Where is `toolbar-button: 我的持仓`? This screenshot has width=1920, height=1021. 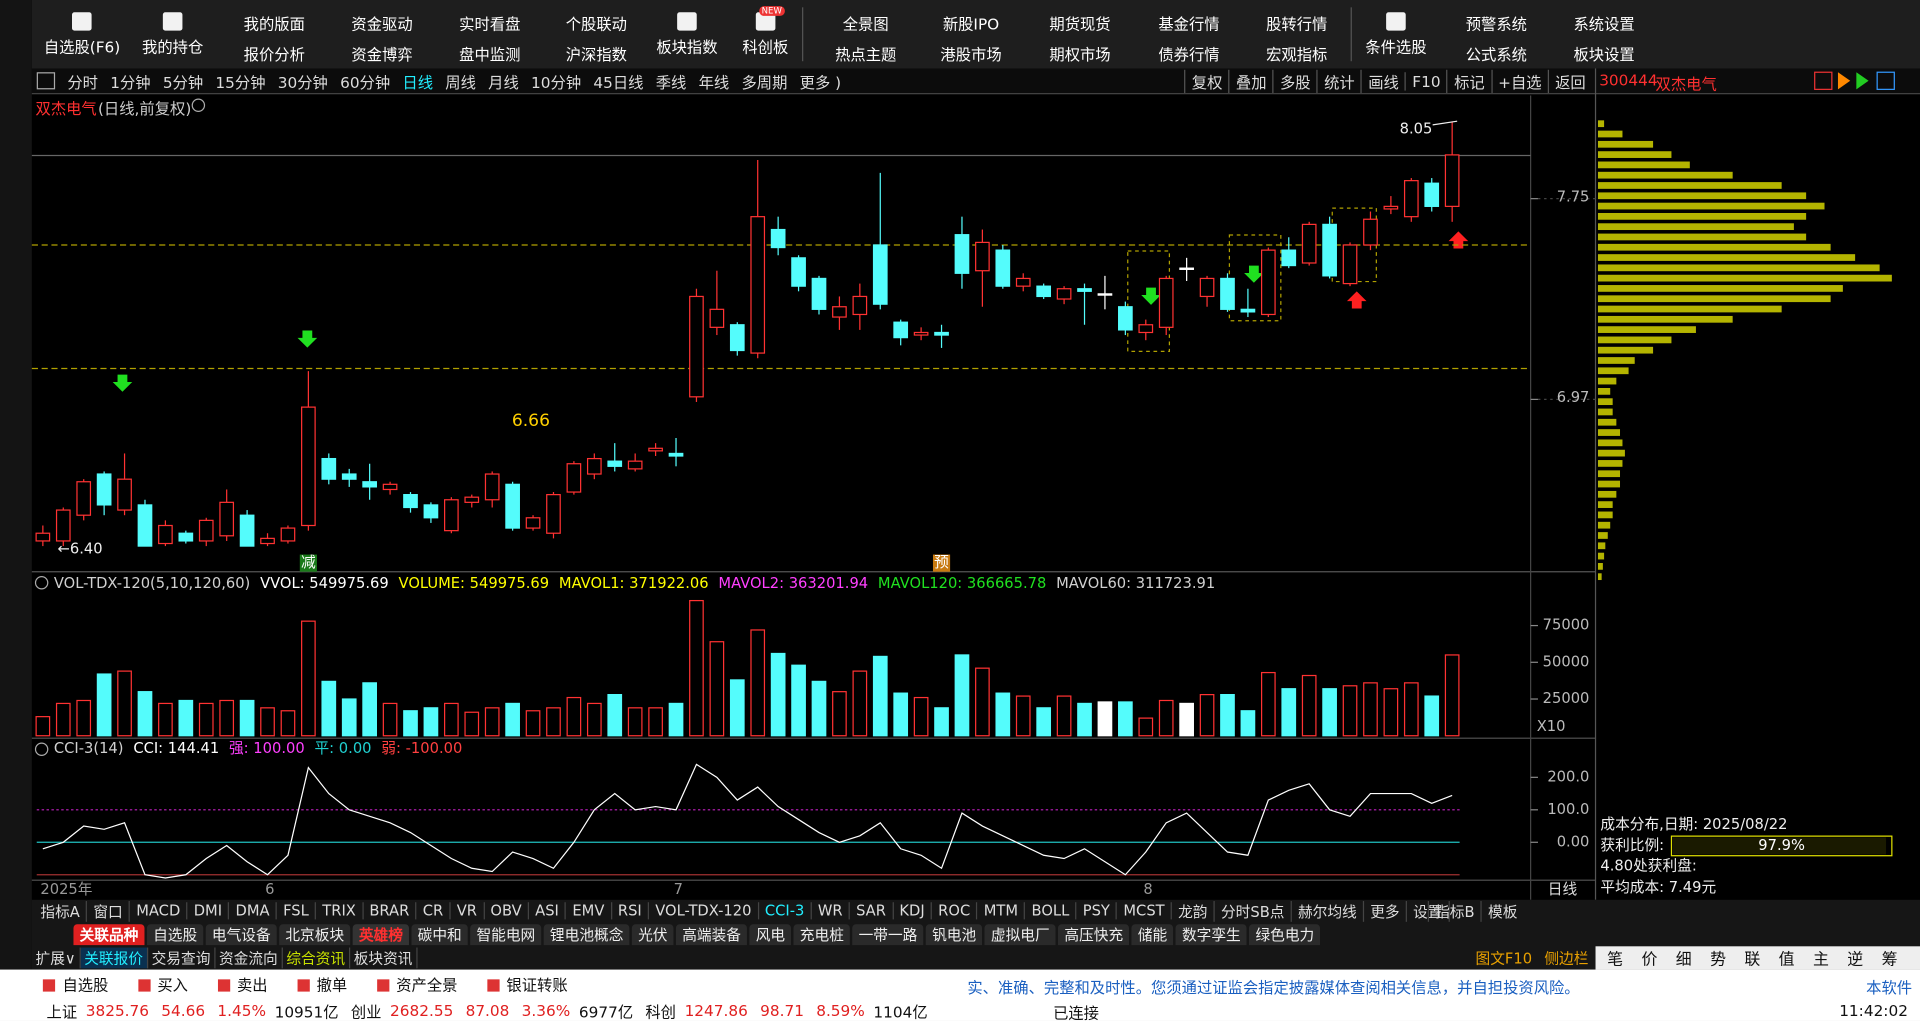 toolbar-button: 我的持仓 is located at coordinates (172, 32).